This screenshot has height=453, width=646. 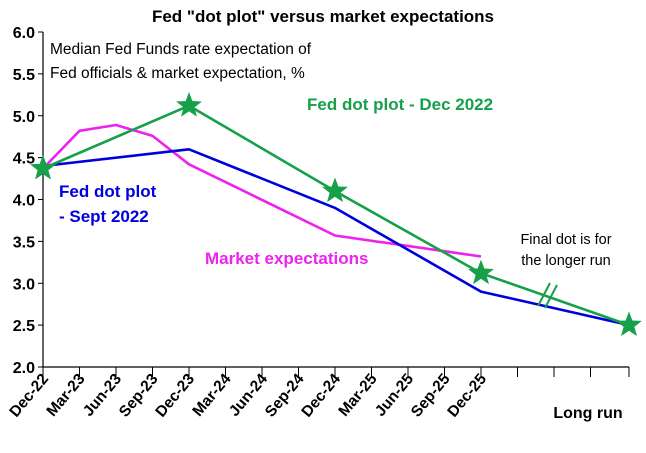 What do you see at coordinates (565, 240) in the screenshot?
I see `annotation-text: Final dot is for` at bounding box center [565, 240].